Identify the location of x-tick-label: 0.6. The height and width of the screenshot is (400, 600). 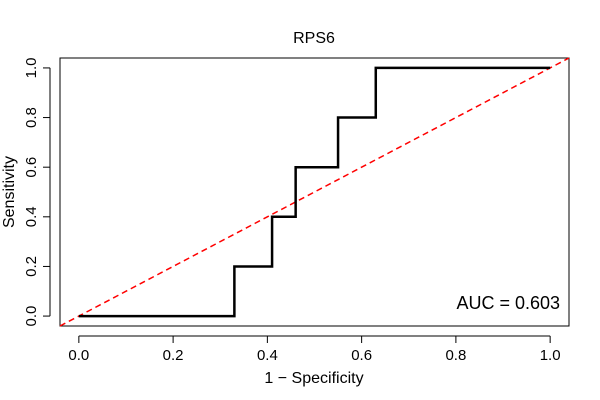
(361, 355).